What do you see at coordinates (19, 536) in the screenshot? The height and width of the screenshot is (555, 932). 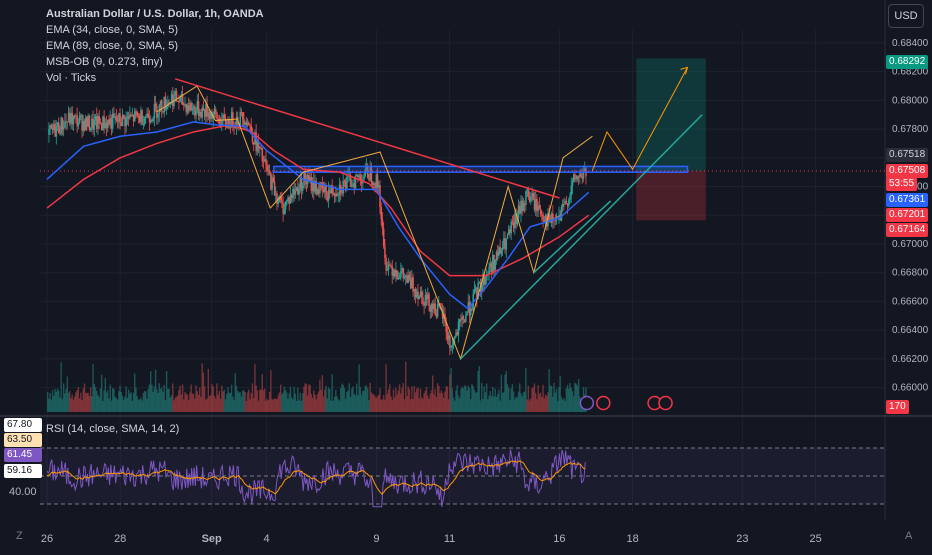 I see `timezone-icon: Z` at bounding box center [19, 536].